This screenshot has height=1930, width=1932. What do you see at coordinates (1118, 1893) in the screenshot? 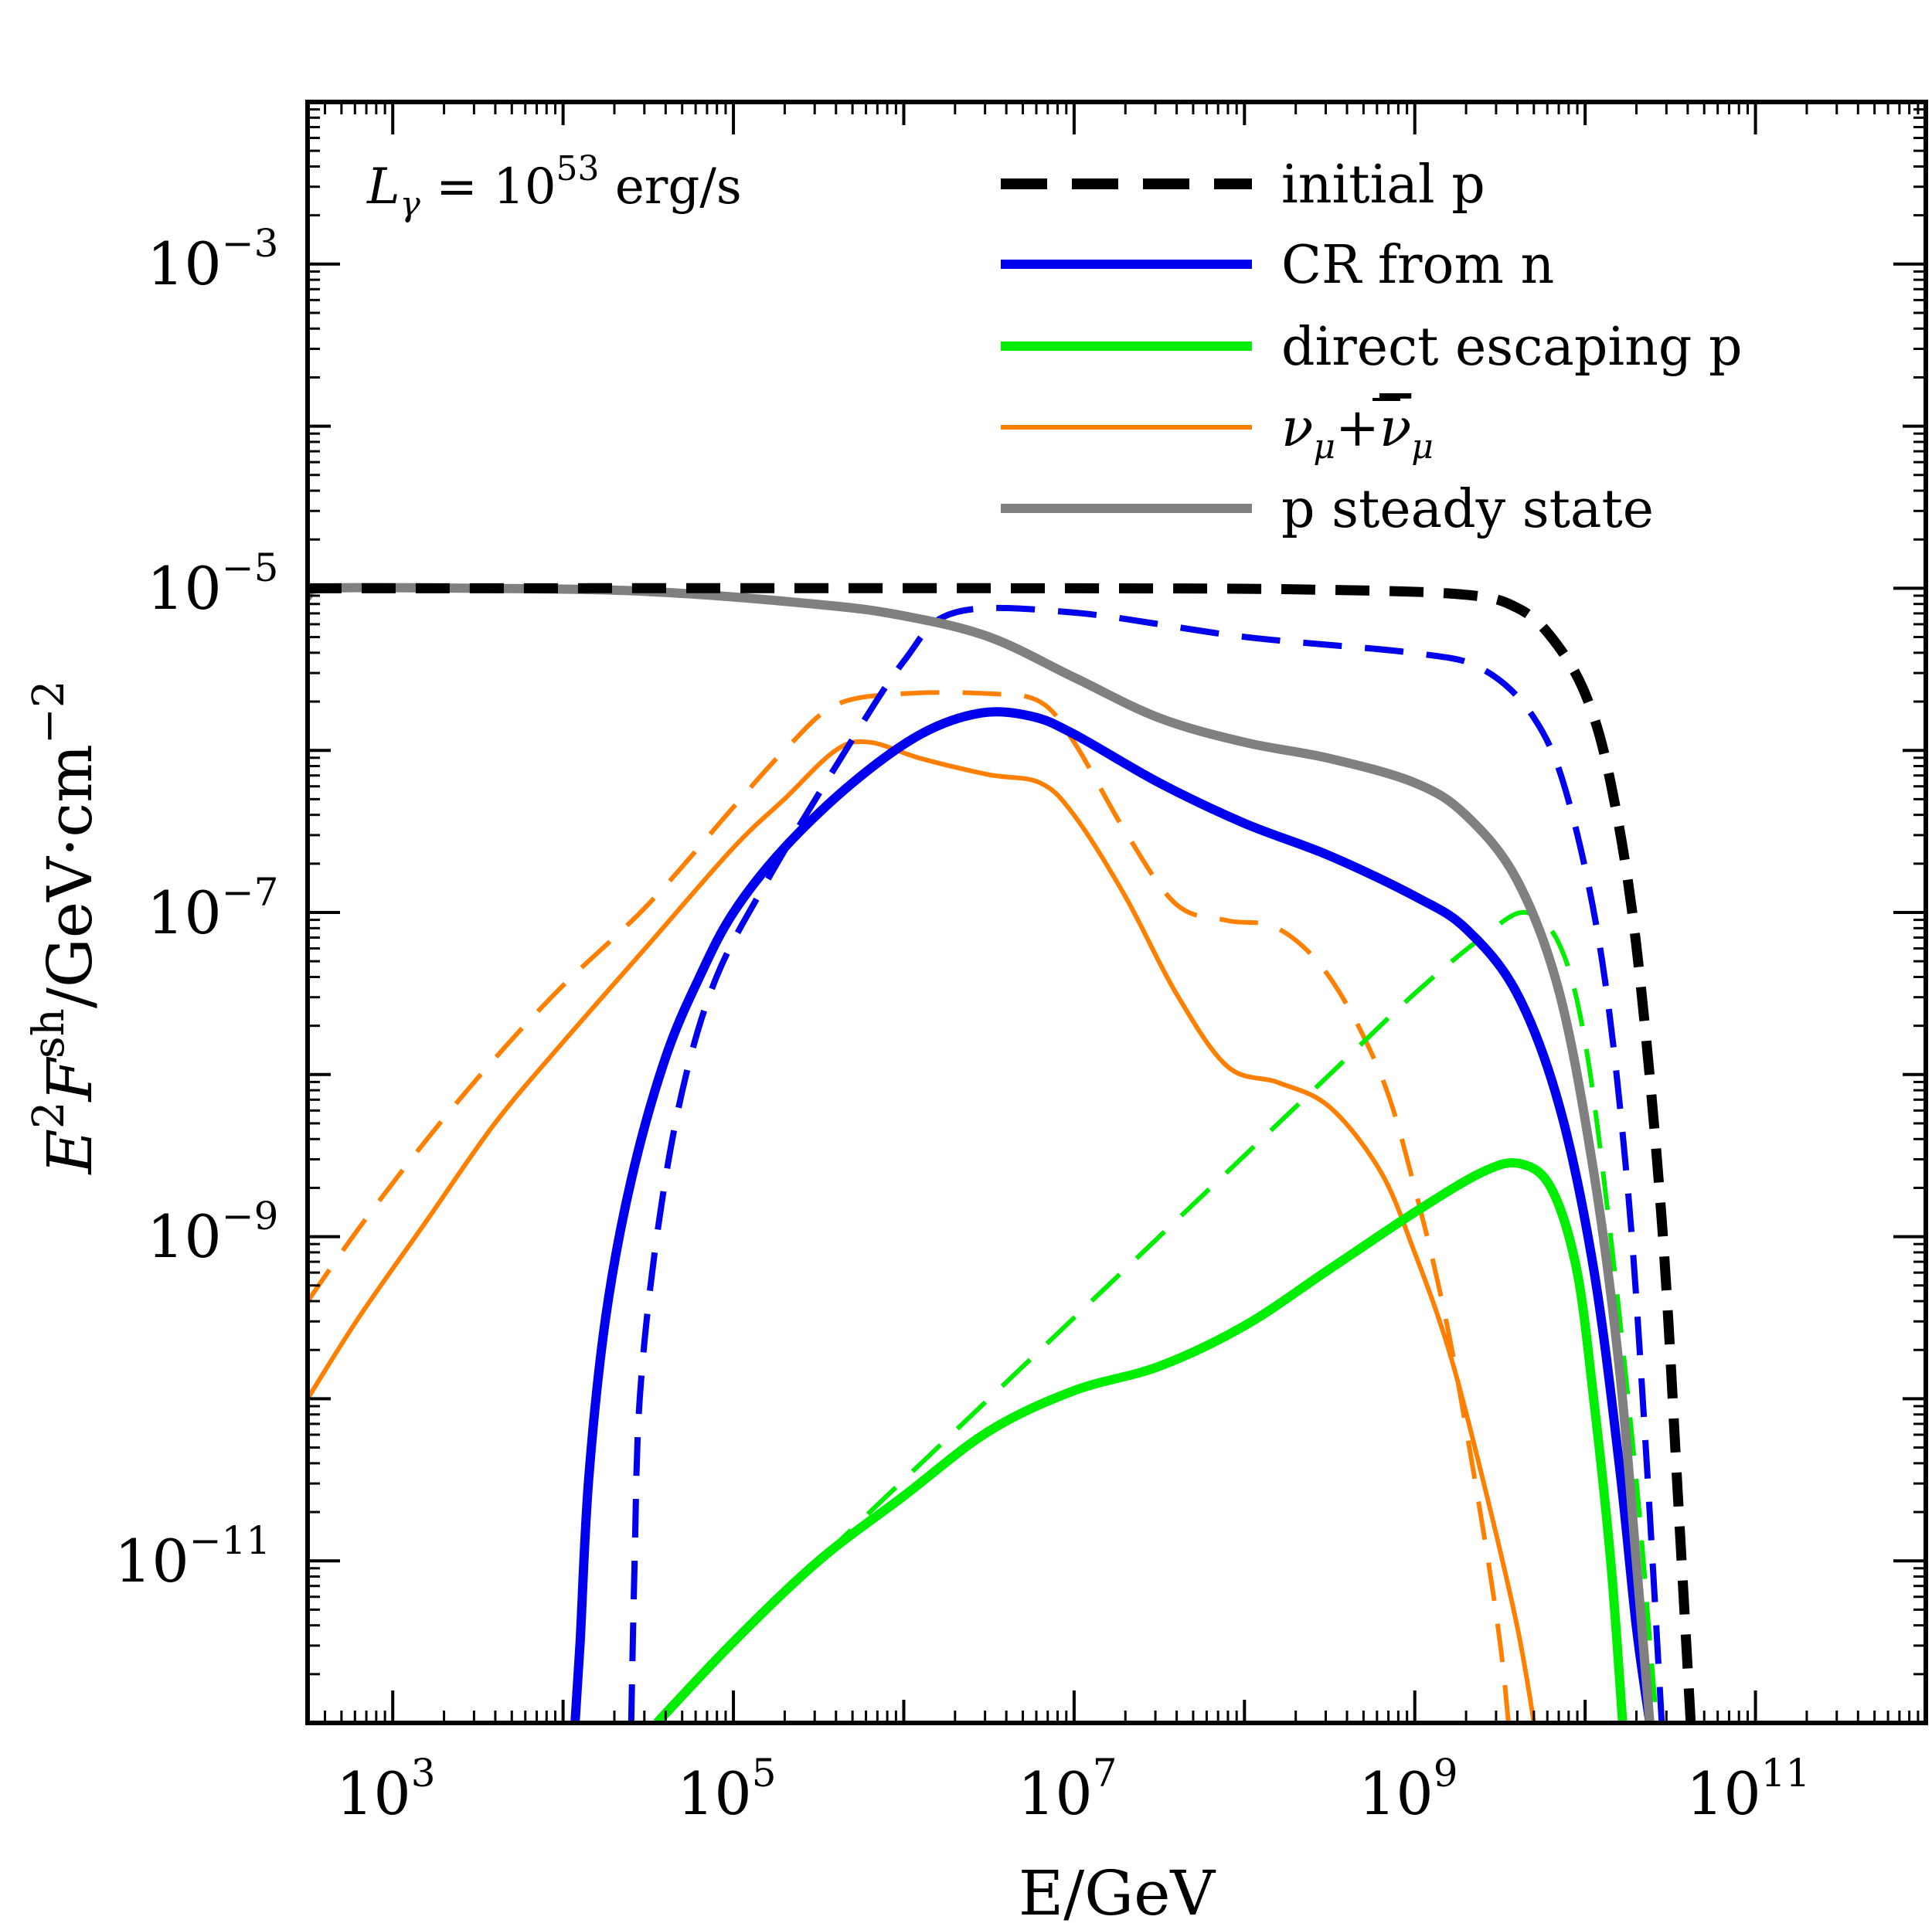
I see `x-axis-title: E/GeV` at bounding box center [1118, 1893].